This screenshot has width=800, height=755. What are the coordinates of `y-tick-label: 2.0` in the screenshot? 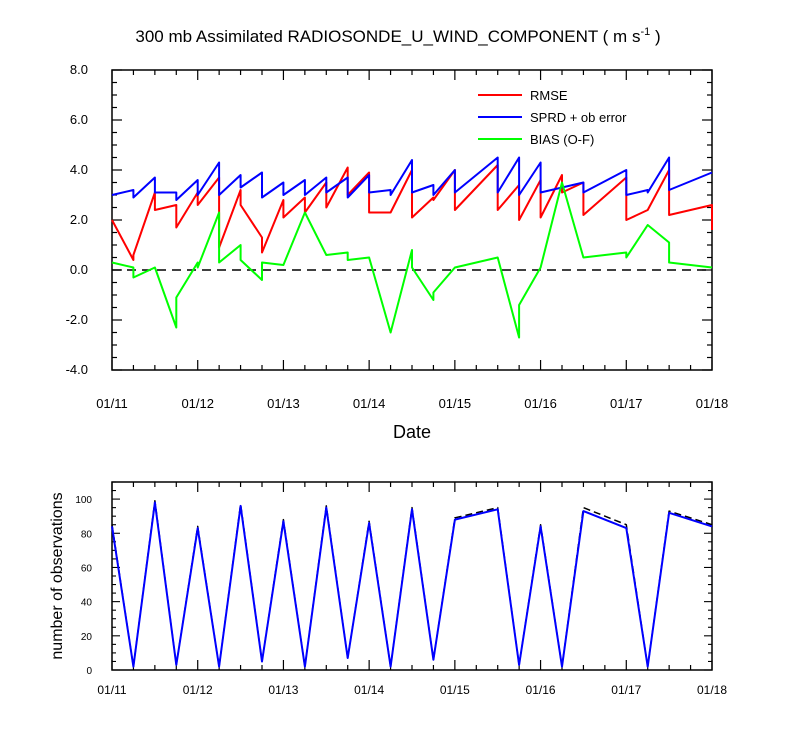 It's located at (79, 219).